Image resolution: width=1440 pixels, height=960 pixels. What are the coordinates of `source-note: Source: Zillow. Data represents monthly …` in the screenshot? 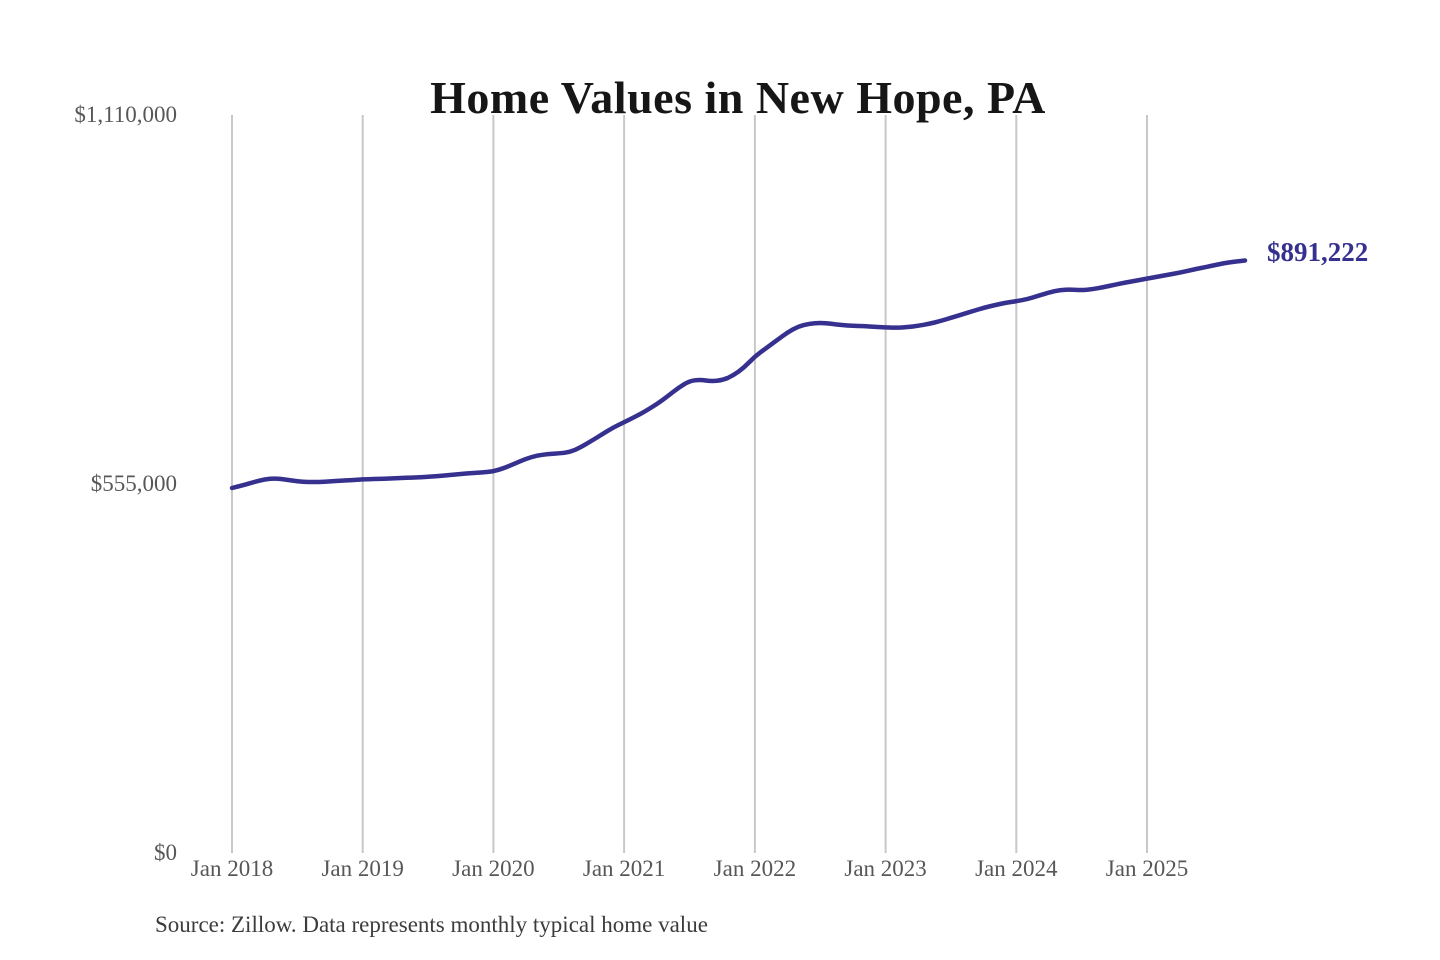 It's located at (431, 924).